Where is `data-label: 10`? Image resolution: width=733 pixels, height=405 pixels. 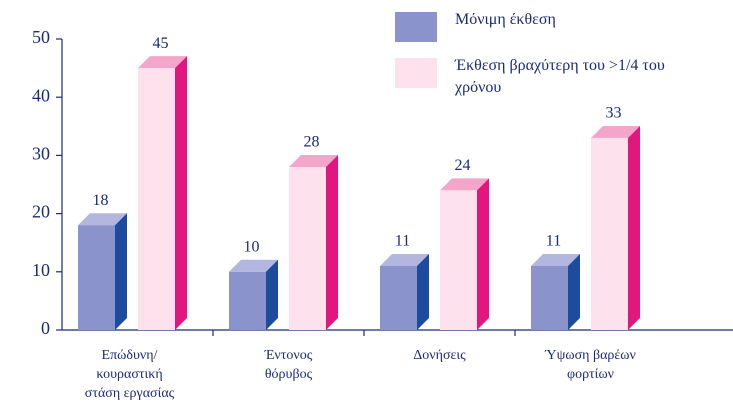
data-label: 10 is located at coordinates (252, 246).